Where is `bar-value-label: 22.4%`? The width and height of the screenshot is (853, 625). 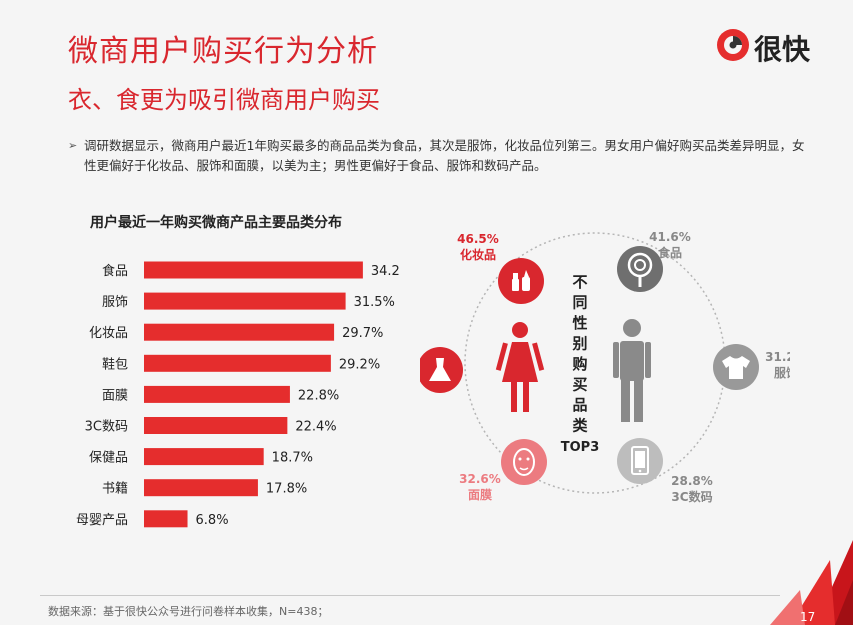
bar-value-label: 22.4% is located at coordinates (315, 427).